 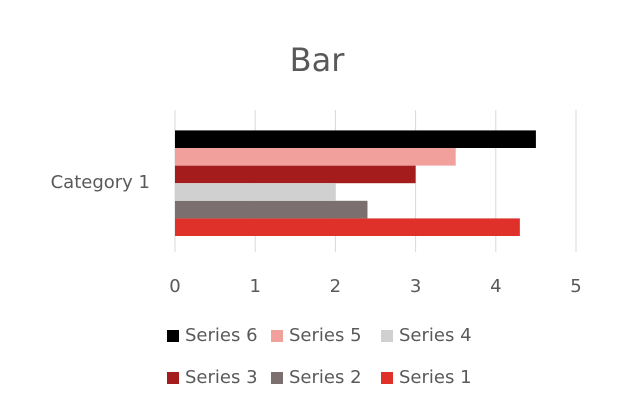 I want to click on legend-label: Series 2, so click(x=325, y=377).